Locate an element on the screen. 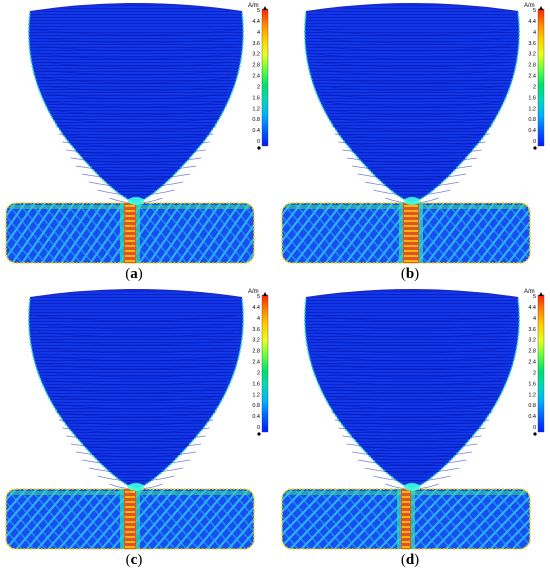  caption-letter: a is located at coordinates (134, 274).